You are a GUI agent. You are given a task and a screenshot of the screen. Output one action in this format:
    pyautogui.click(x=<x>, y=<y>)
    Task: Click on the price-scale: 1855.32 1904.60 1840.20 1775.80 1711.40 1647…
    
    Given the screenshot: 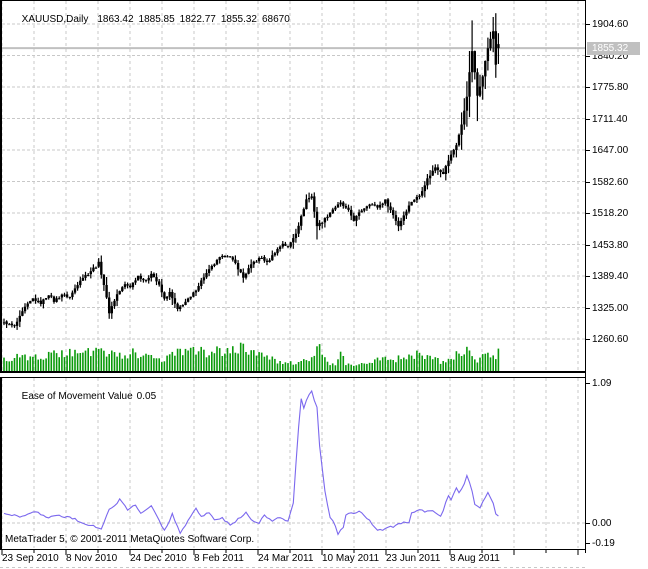 What is the action you would take?
    pyautogui.click(x=616, y=275)
    